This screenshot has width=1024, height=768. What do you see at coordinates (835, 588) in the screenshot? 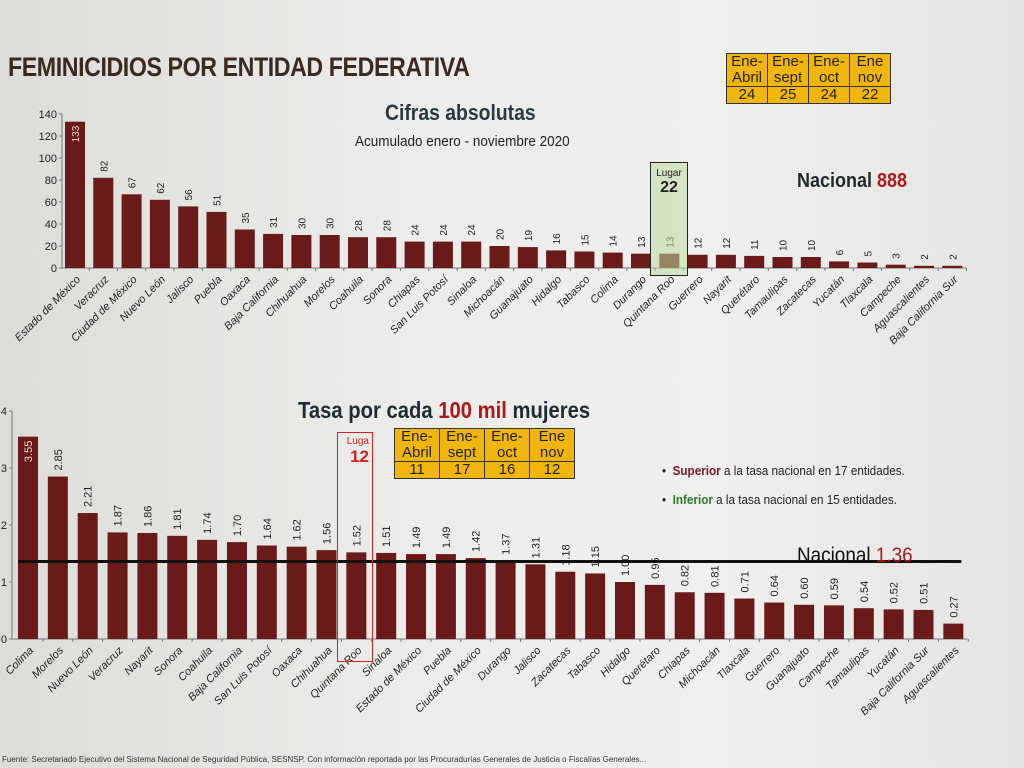
I see `data-label: 0.59` at bounding box center [835, 588].